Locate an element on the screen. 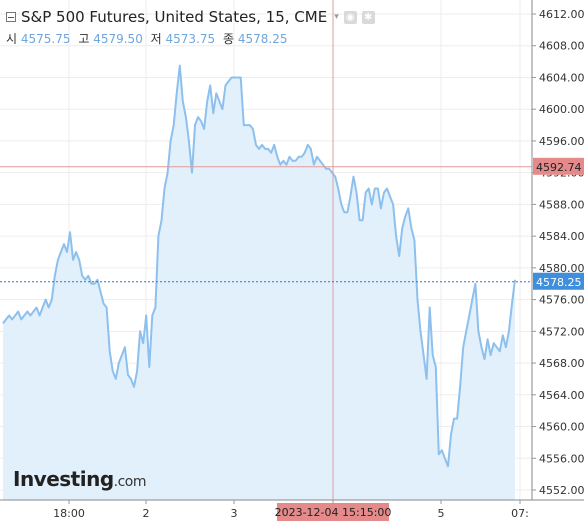 This screenshot has width=584, height=524. price-tick-label: 4564.00 is located at coordinates (561, 395).